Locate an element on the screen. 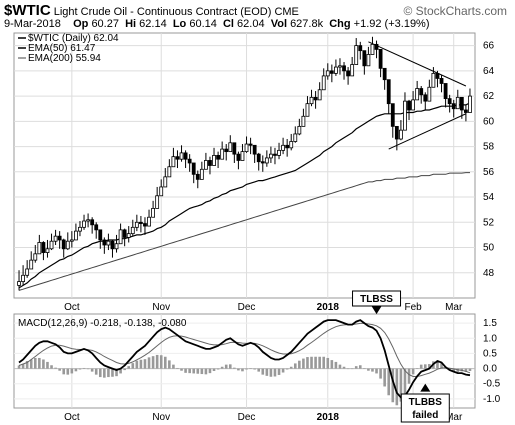 The image size is (515, 425). macd-month-label: Nov is located at coordinates (161, 417).